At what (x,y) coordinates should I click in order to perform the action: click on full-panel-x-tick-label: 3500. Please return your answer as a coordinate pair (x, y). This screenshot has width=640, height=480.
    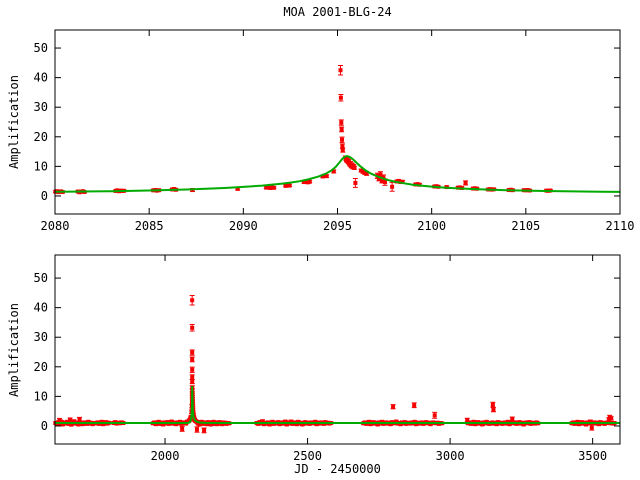
    Looking at the image, I should click on (592, 456).